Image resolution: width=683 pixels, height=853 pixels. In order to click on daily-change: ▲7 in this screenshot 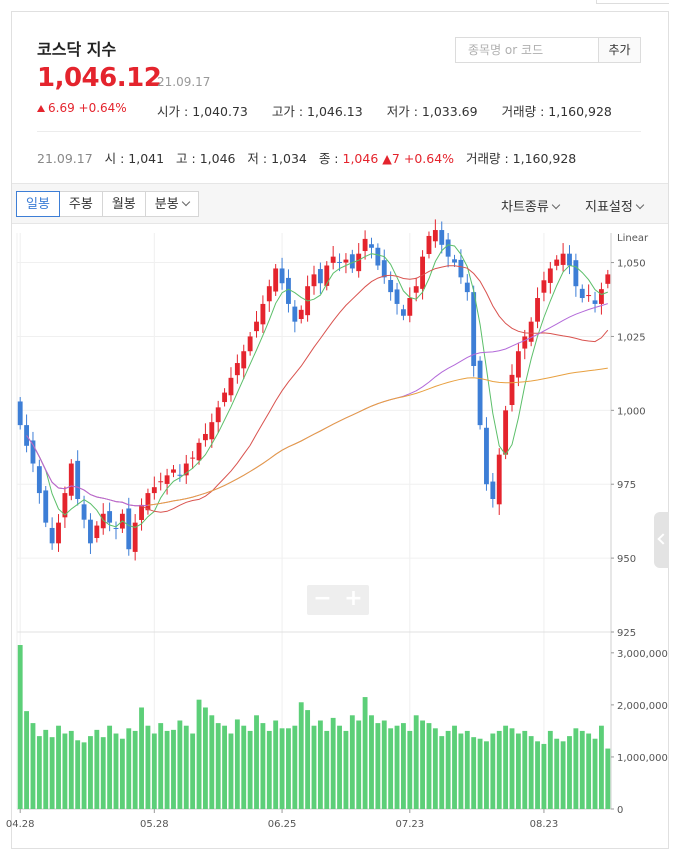, I will do `click(391, 158)`.